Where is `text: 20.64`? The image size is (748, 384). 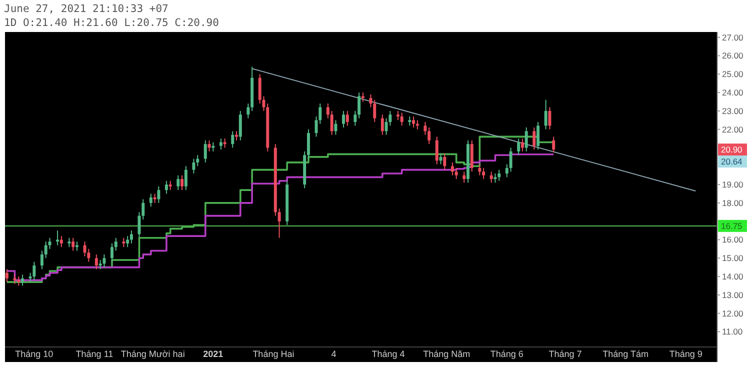
text: 20.64 is located at coordinates (732, 161).